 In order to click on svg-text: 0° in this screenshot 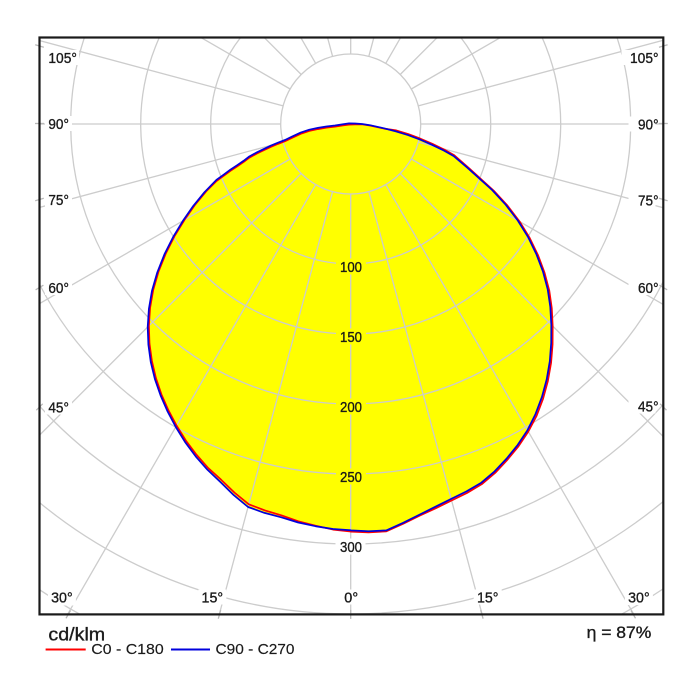, I will do `click(351, 597)`.